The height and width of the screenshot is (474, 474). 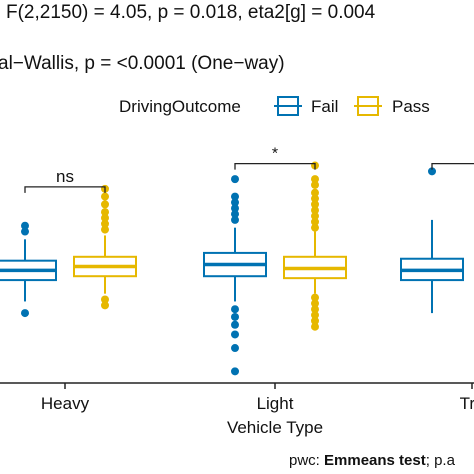 What do you see at coordinates (105, 247) in the screenshot?
I see `box-pass-heavy` at bounding box center [105, 247].